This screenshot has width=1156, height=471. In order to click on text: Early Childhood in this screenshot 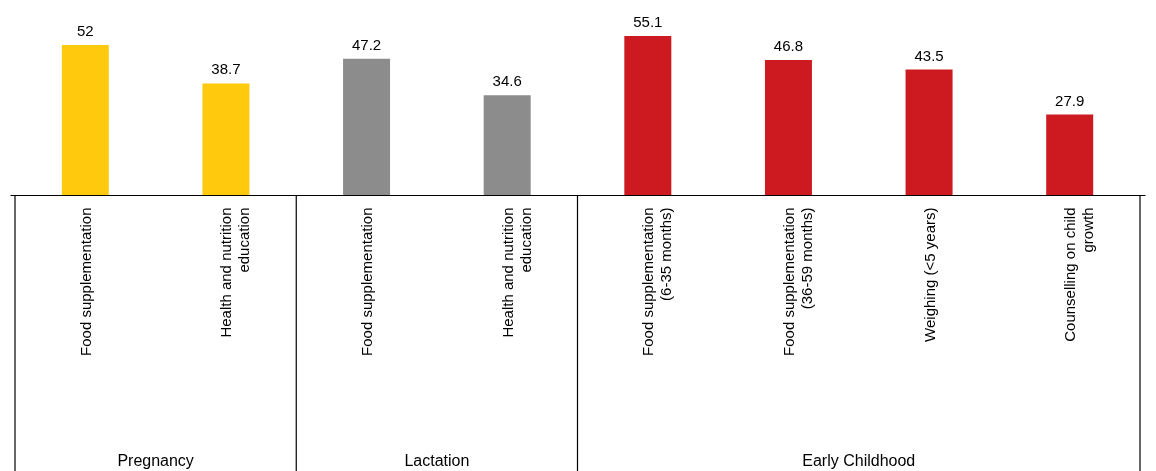, I will do `click(859, 460)`.